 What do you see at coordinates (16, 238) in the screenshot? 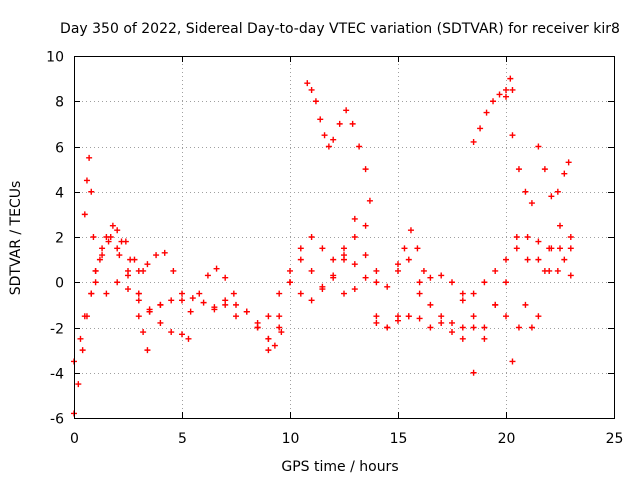
I see `y-axis-label: SDTVAR / TECUs` at bounding box center [16, 238].